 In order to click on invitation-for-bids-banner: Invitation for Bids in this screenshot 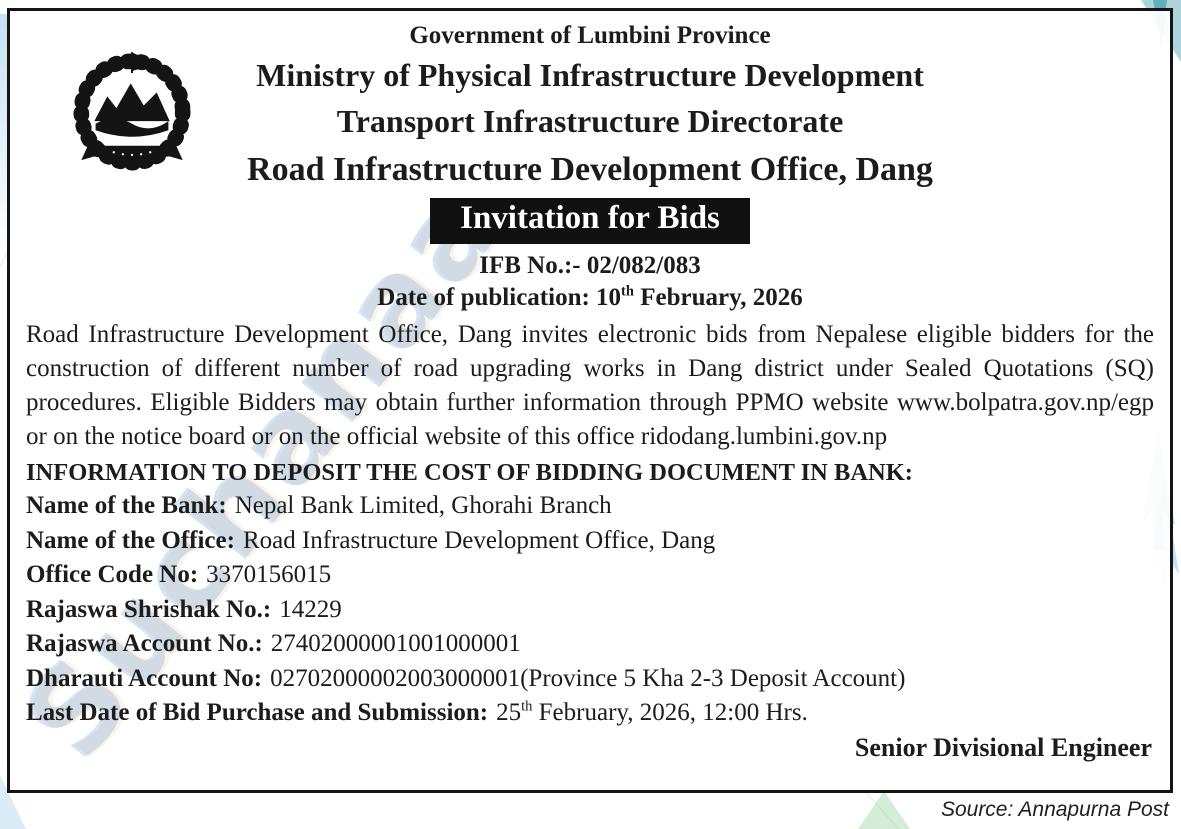, I will do `click(590, 221)`.